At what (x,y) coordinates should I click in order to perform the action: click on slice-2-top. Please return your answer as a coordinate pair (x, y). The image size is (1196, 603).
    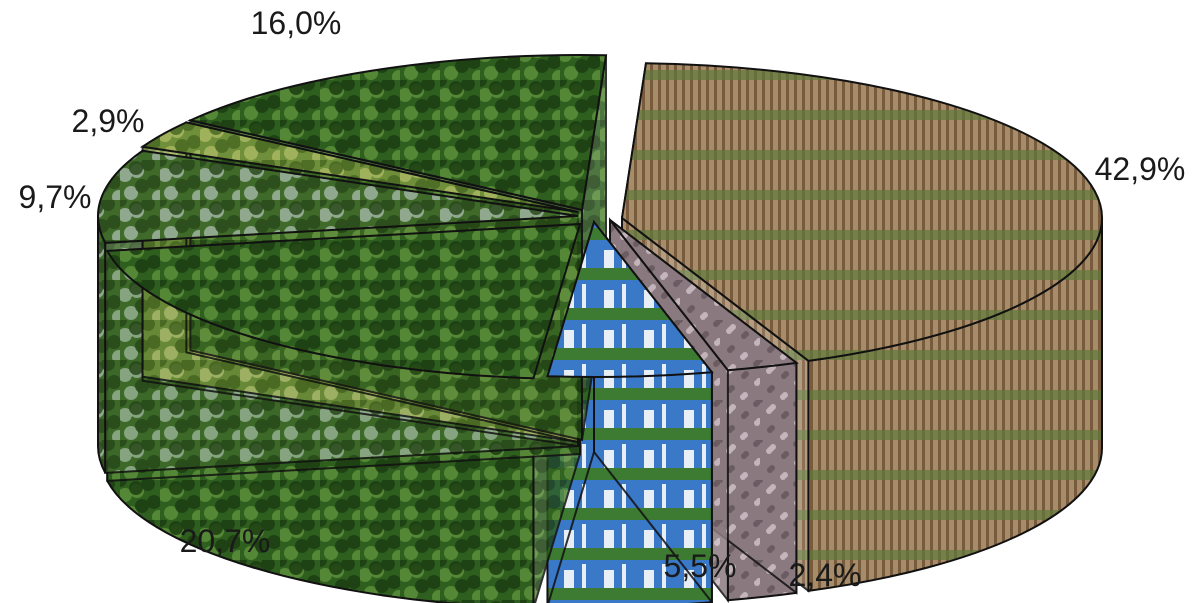
    Looking at the image, I should click on (630, 298).